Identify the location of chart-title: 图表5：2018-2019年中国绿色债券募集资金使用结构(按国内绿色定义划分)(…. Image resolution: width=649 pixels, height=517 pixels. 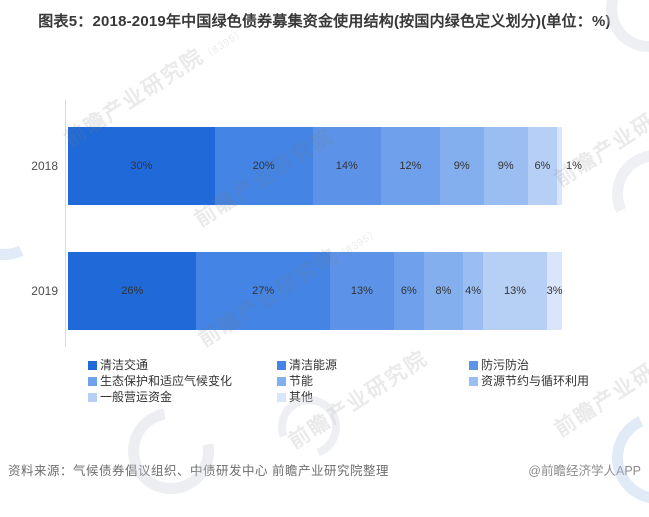
(324, 21).